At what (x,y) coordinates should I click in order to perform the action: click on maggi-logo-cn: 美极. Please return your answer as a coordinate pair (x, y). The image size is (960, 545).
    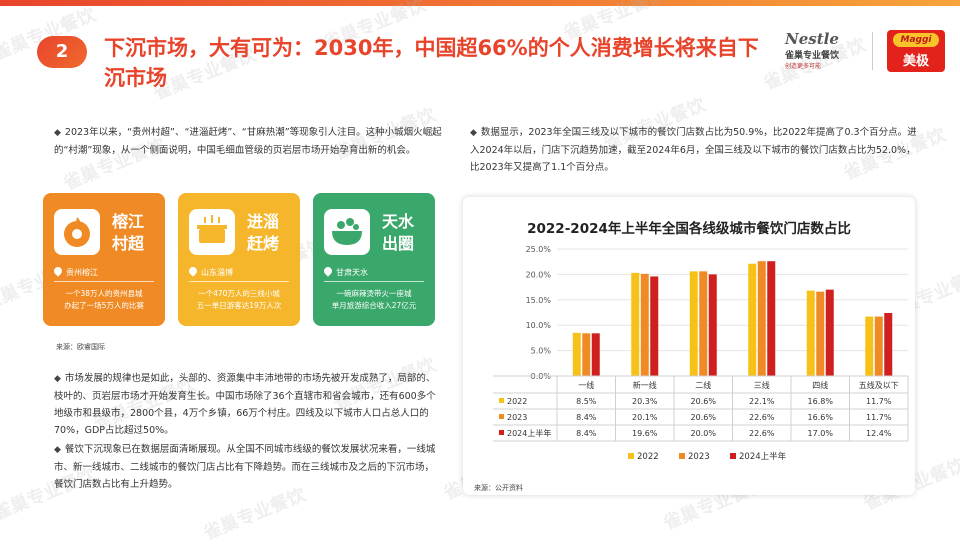
    Looking at the image, I should click on (915, 61).